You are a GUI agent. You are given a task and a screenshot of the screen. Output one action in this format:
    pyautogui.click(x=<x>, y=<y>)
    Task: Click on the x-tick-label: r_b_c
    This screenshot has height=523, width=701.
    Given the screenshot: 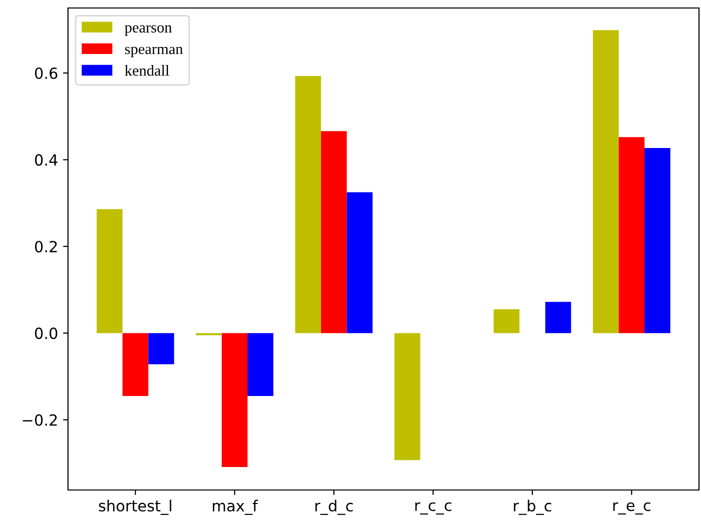 What is the action you would take?
    pyautogui.click(x=533, y=507)
    